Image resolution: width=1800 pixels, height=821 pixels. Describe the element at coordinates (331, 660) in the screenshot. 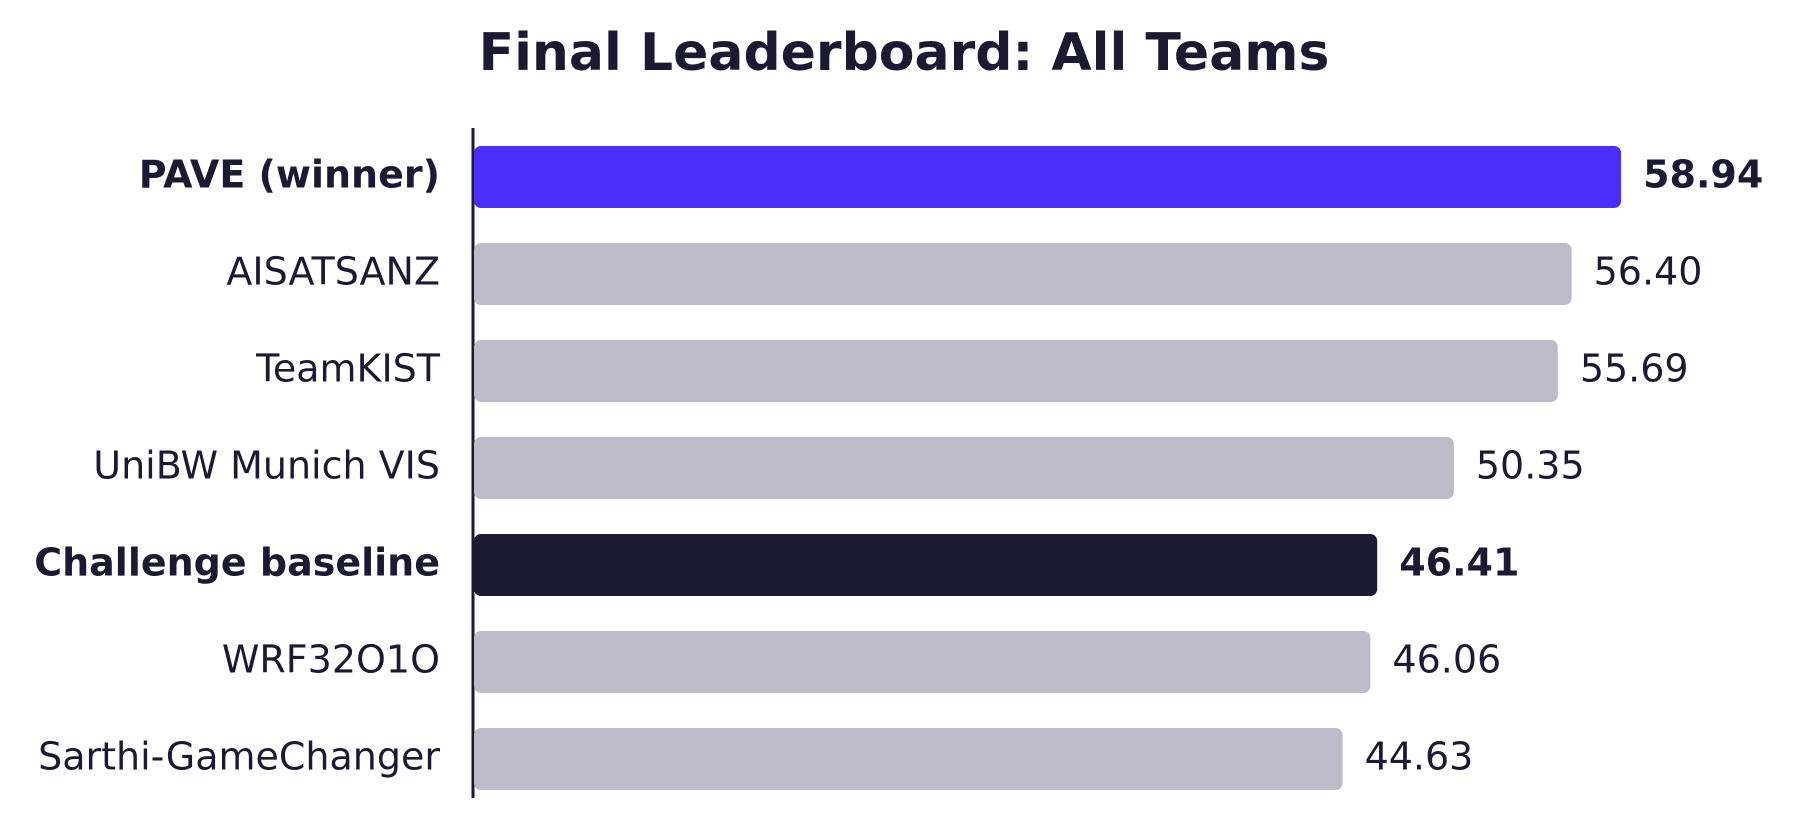

I see `y-tick-label: WRF32O1O` at that location.